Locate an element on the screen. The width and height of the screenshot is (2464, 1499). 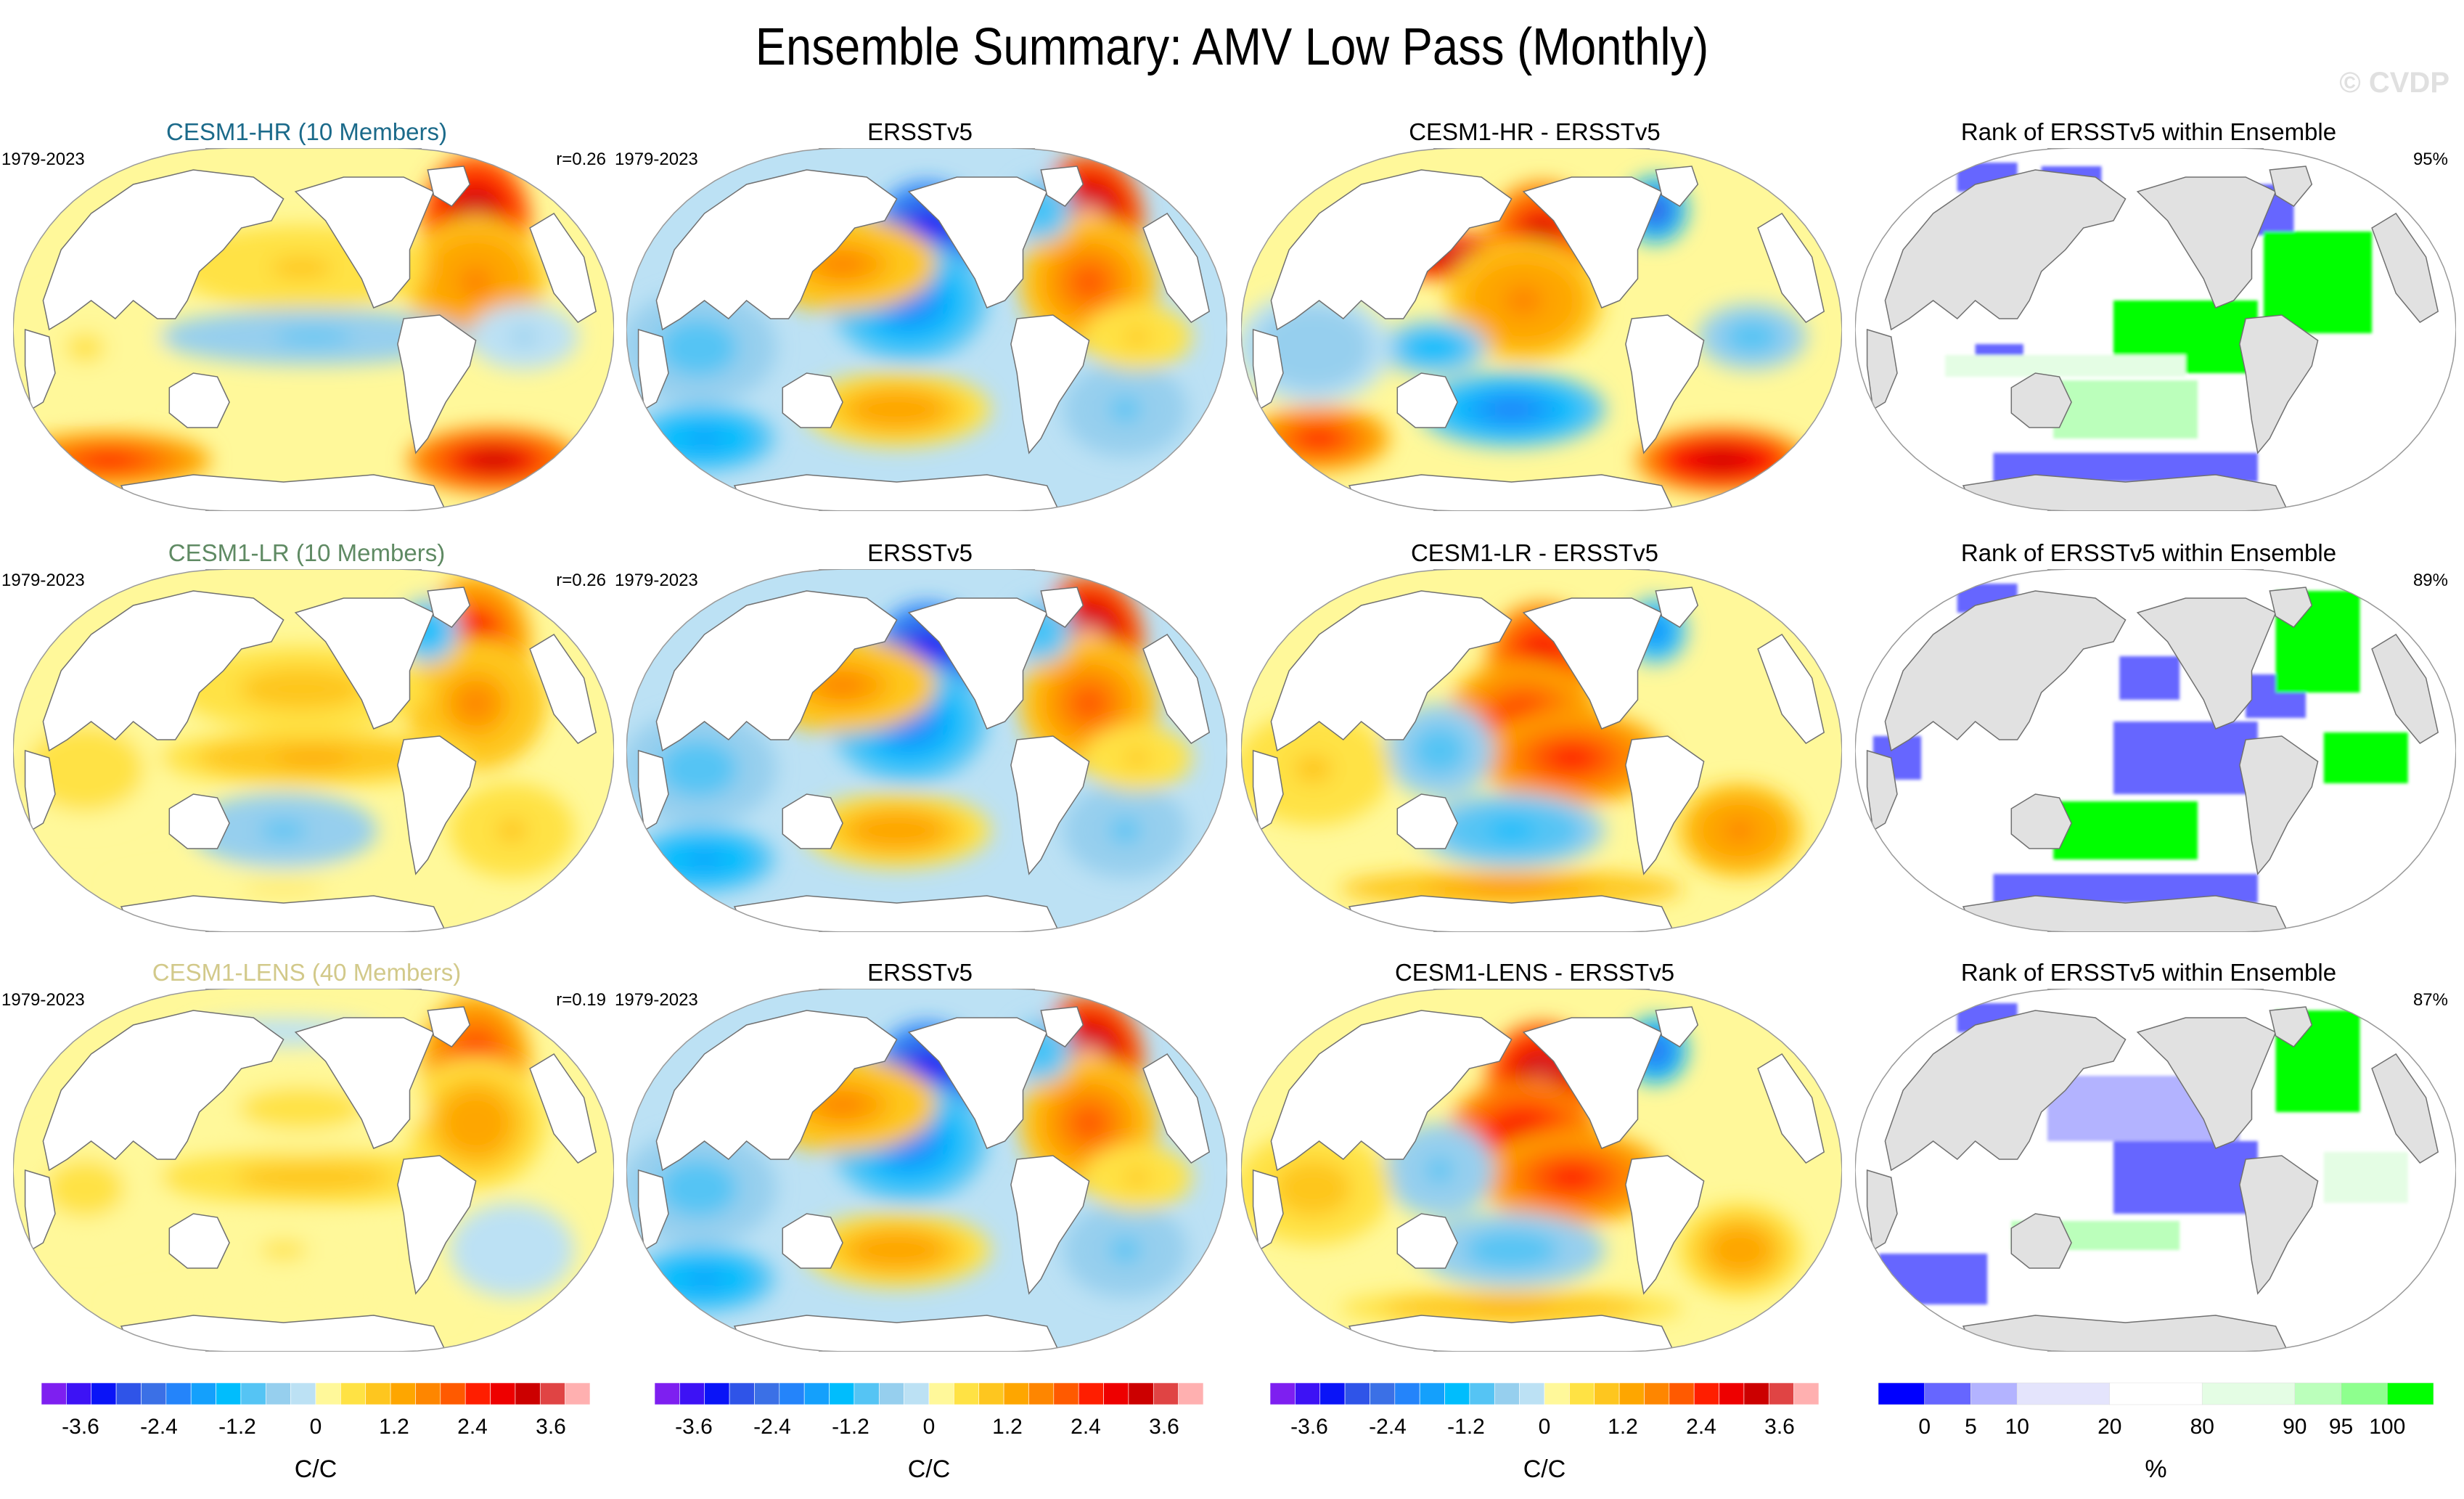
model-panel: CESM1-HR (10 Members) 1979-2023 r=0.26 is located at coordinates (307, 321).